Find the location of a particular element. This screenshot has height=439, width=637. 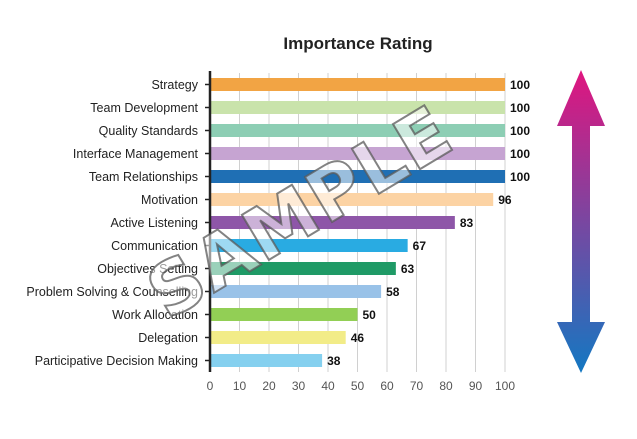

category-label: Communication is located at coordinates (154, 246).